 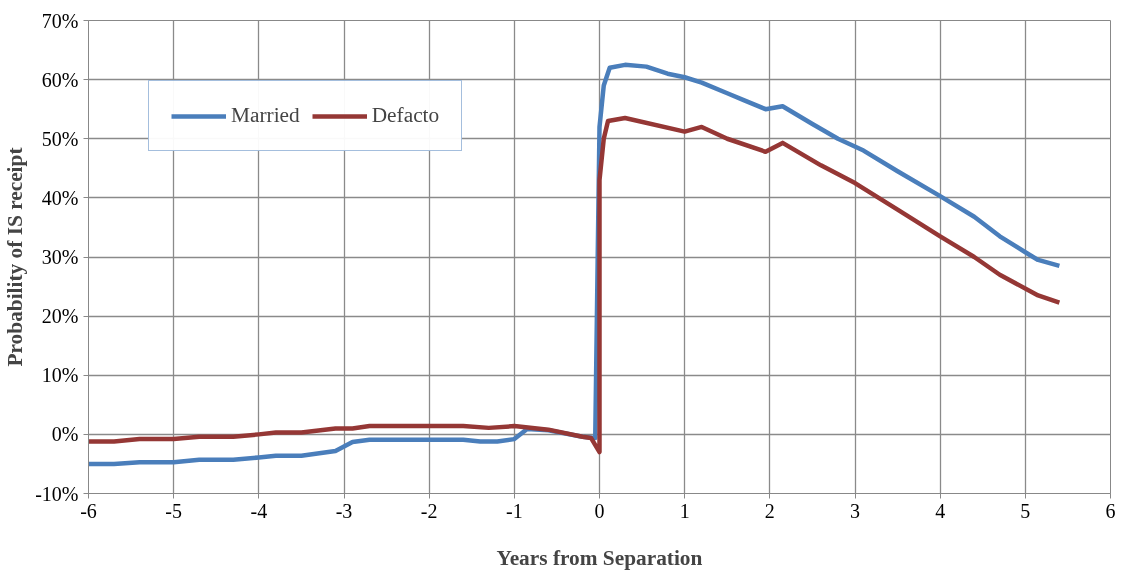 I want to click on x-tick-label: 3, so click(x=855, y=510).